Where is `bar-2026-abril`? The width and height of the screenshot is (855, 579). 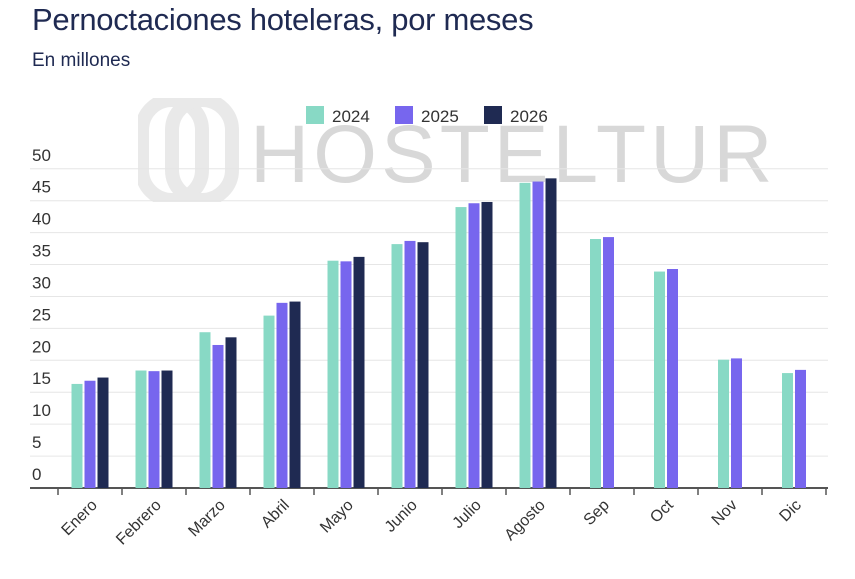
bar-2026-abril is located at coordinates (295, 394).